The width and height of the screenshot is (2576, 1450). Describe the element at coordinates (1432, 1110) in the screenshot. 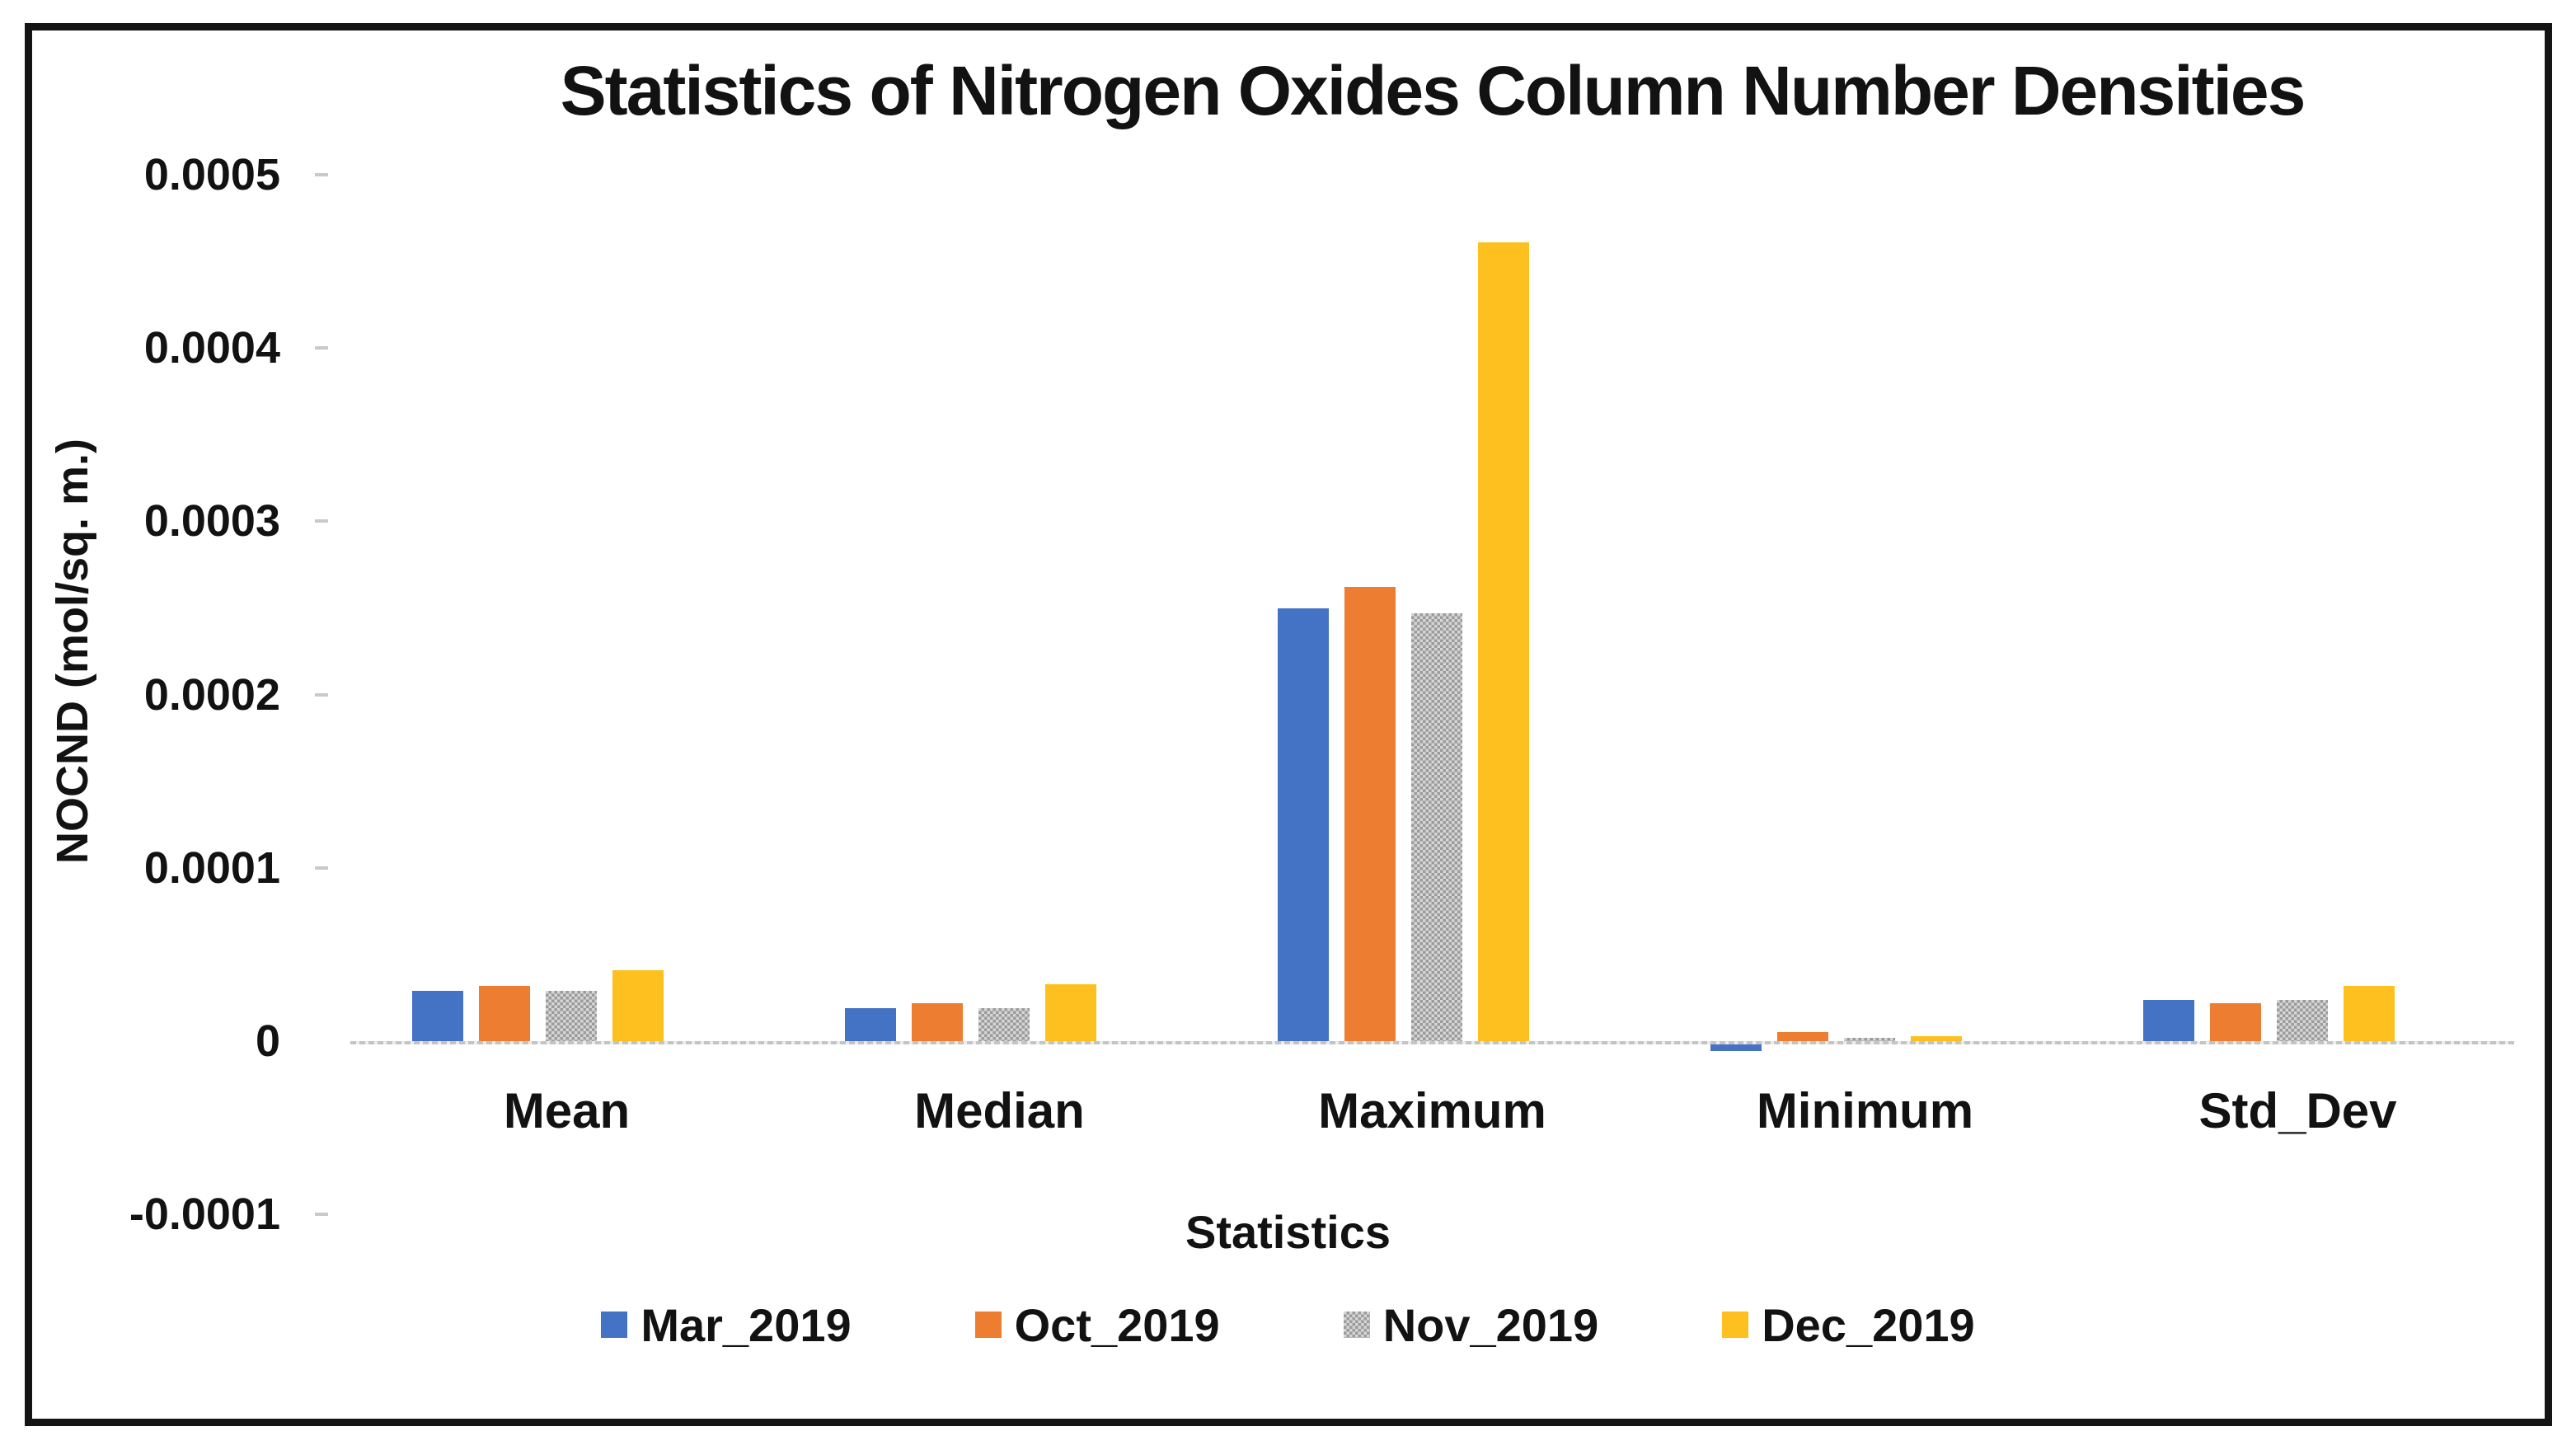

I see `category-label-maximum: Maximum` at that location.